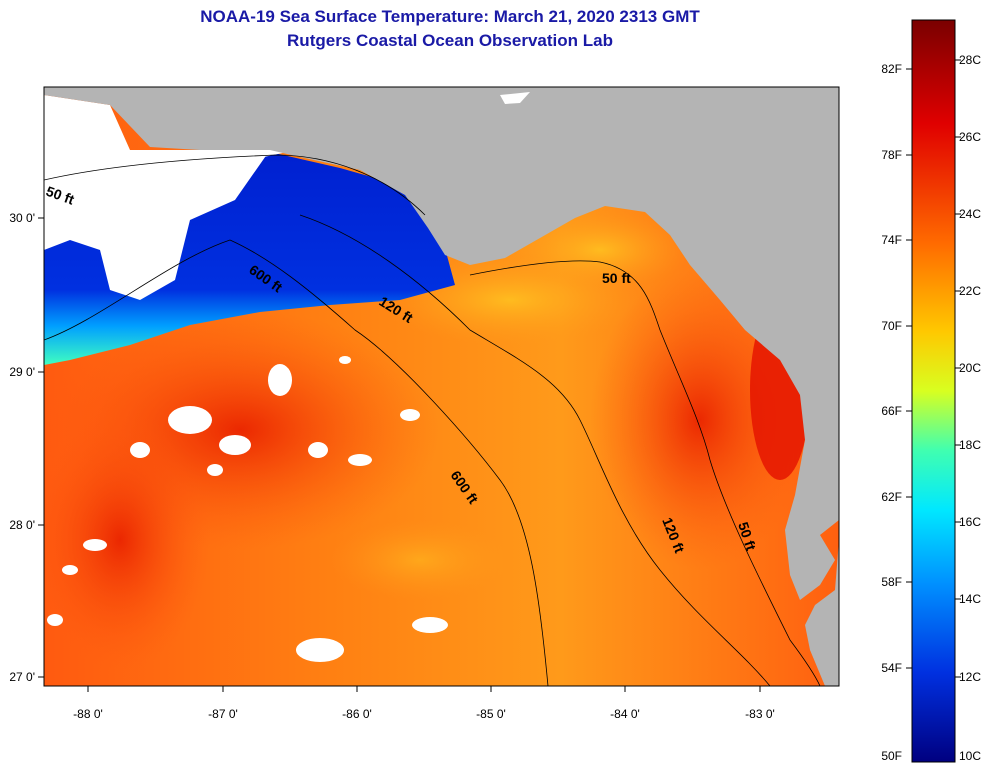 The image size is (992, 770). I want to click on colorbar-label-c: 28C, so click(970, 60).